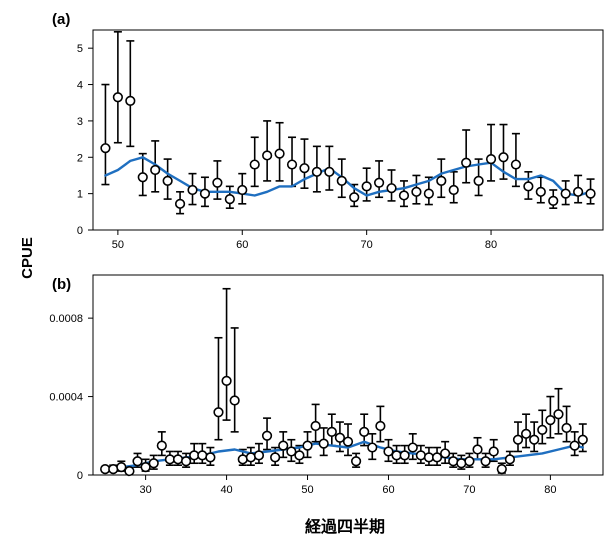 The width and height of the screenshot is (605, 540). Describe the element at coordinates (145, 490) in the screenshot. I see `panel-b-xtick-label: 30` at that location.